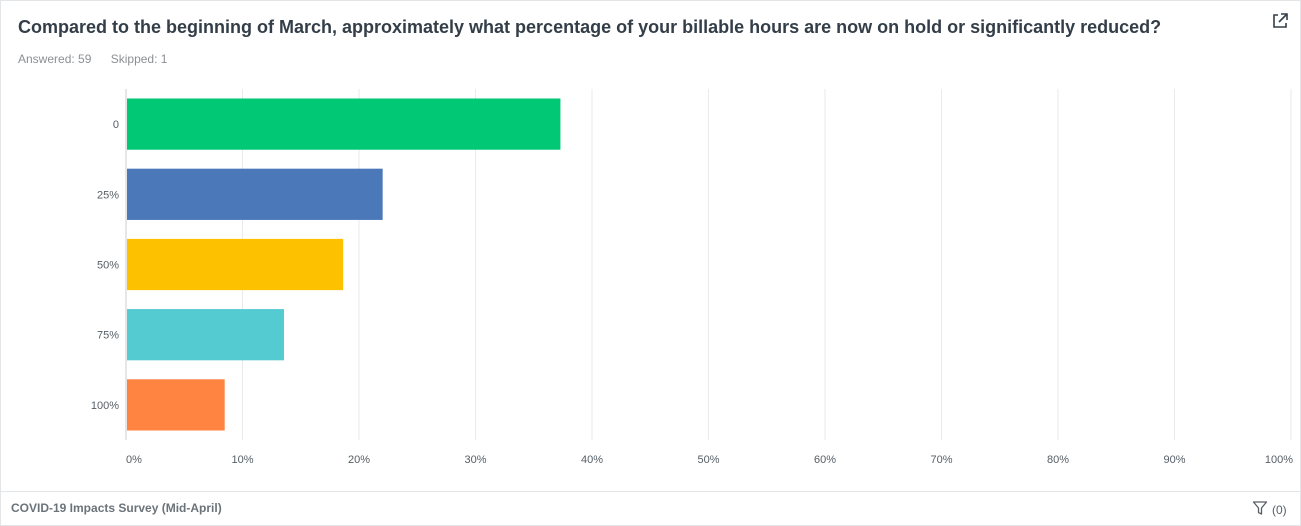 The width and height of the screenshot is (1301, 526). I want to click on x-tick-label: 0%, so click(134, 460).